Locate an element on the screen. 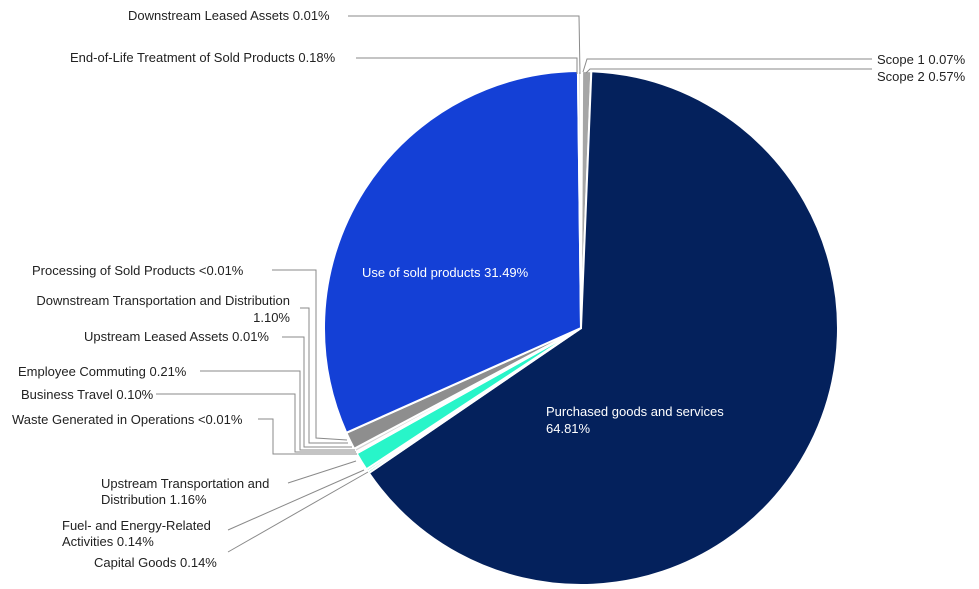 This screenshot has width=979, height=589. label-purchased-goods-line2: 64.81% is located at coordinates (568, 428).